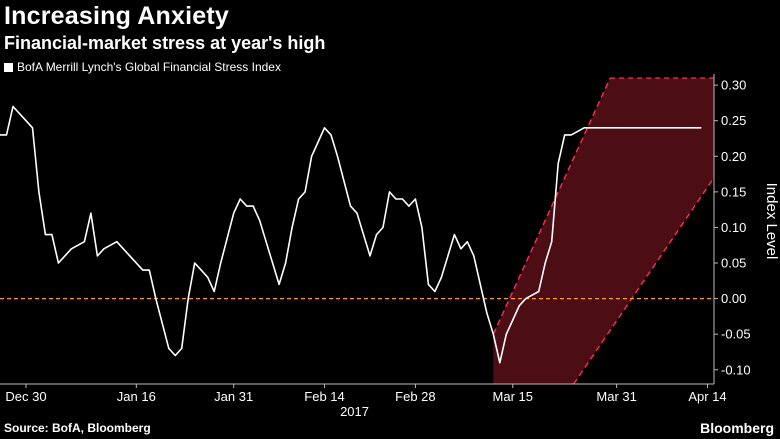 The image size is (780, 439). What do you see at coordinates (733, 227) in the screenshot?
I see `y-tick-label: 0.10` at bounding box center [733, 227].